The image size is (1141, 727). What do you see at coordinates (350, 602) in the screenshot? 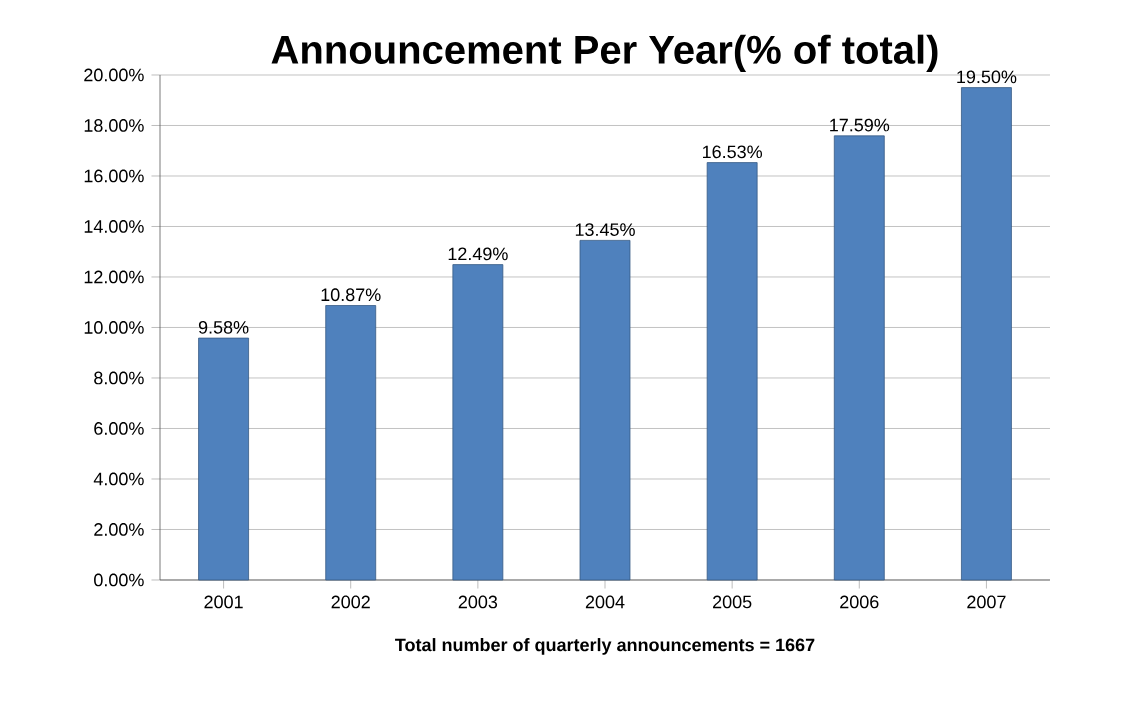
I see `x-tick-label: 2002` at bounding box center [350, 602].